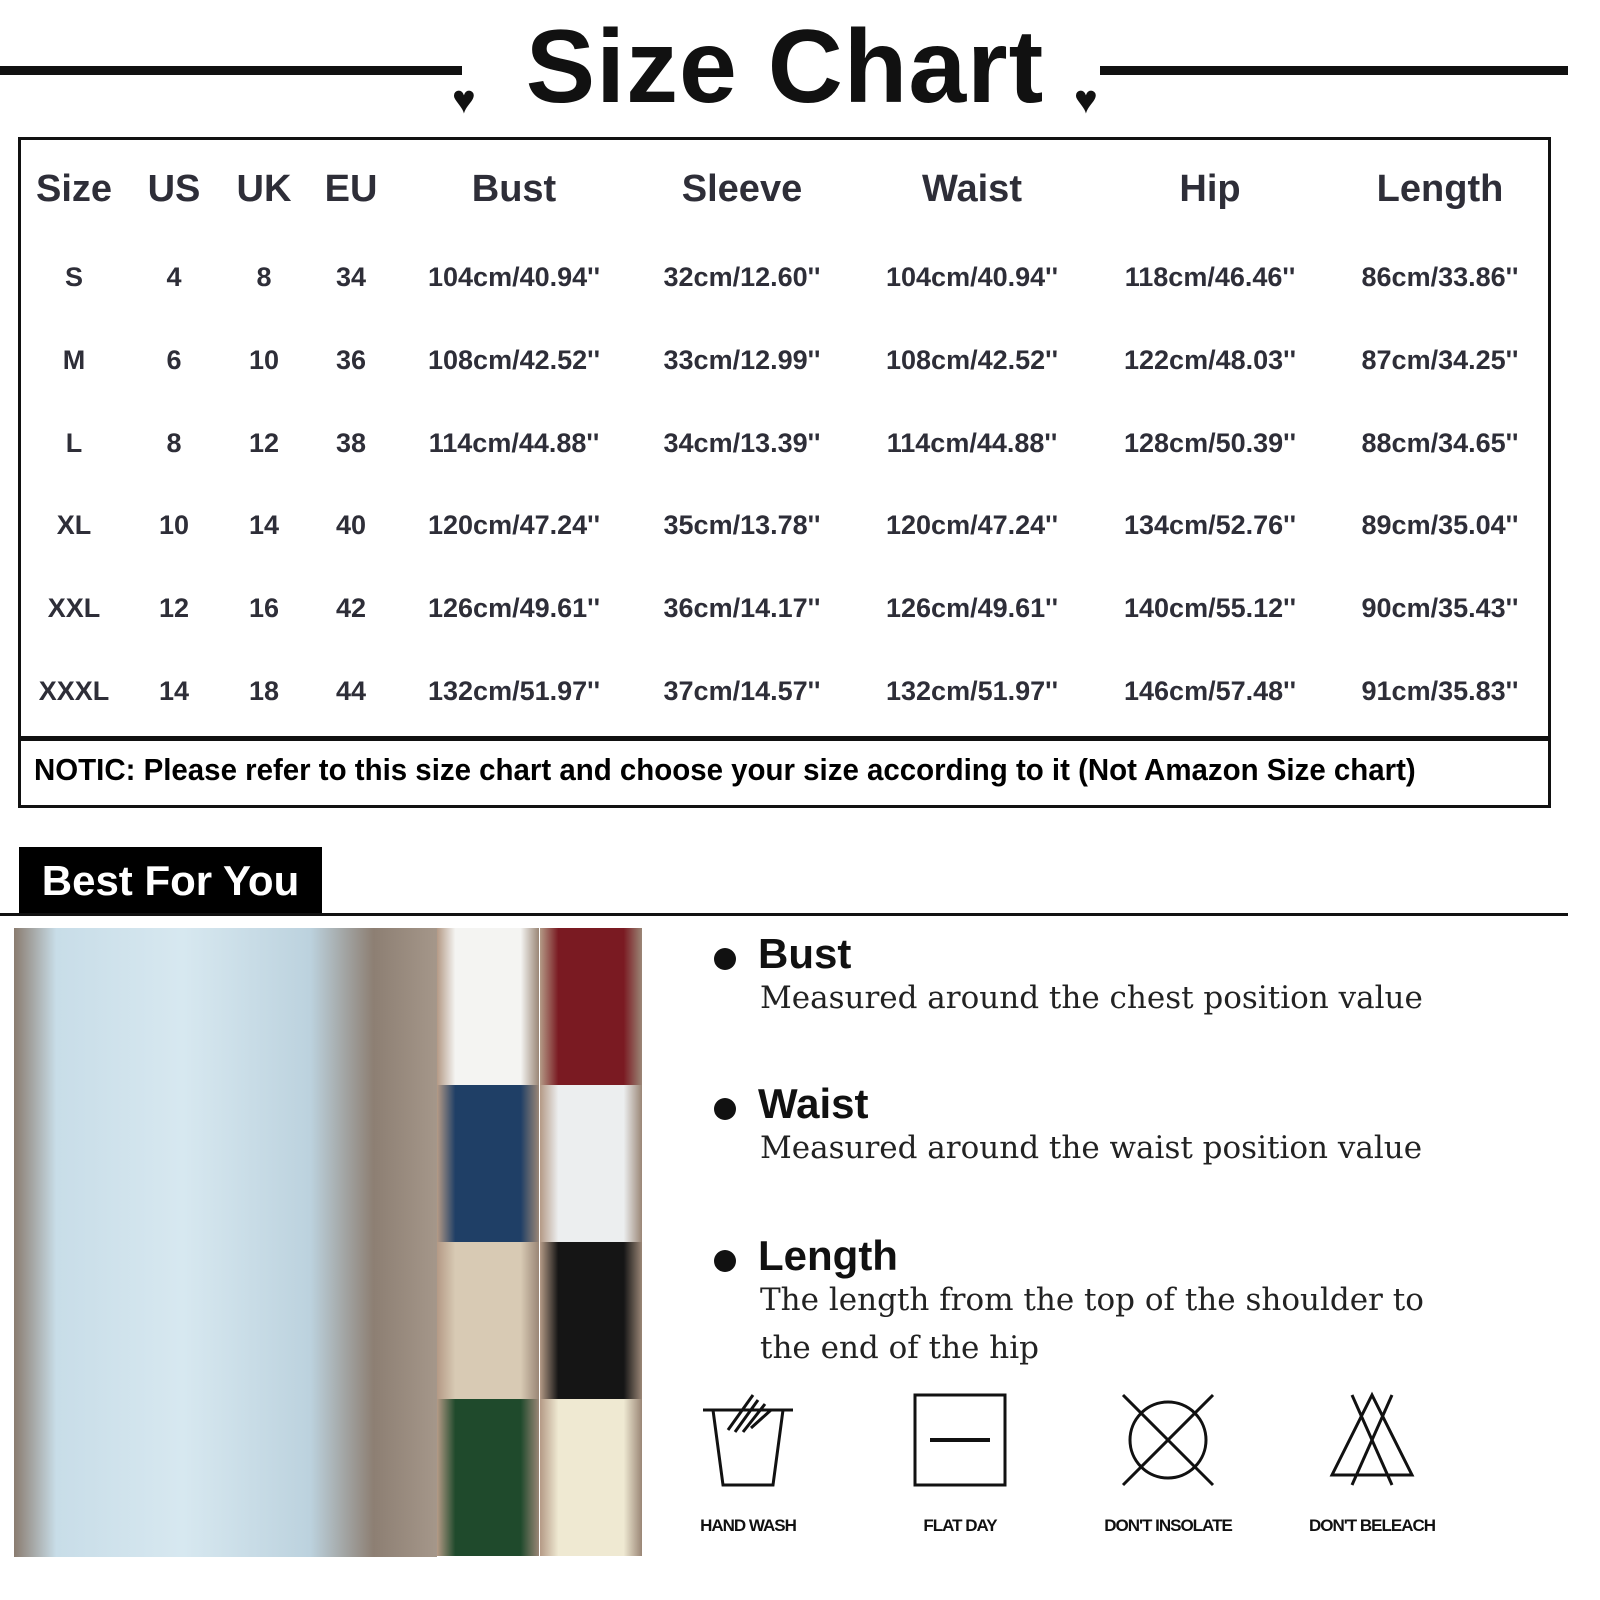 The width and height of the screenshot is (1600, 1600). What do you see at coordinates (1168, 1440) in the screenshot?
I see `do-not-tumble-icon` at bounding box center [1168, 1440].